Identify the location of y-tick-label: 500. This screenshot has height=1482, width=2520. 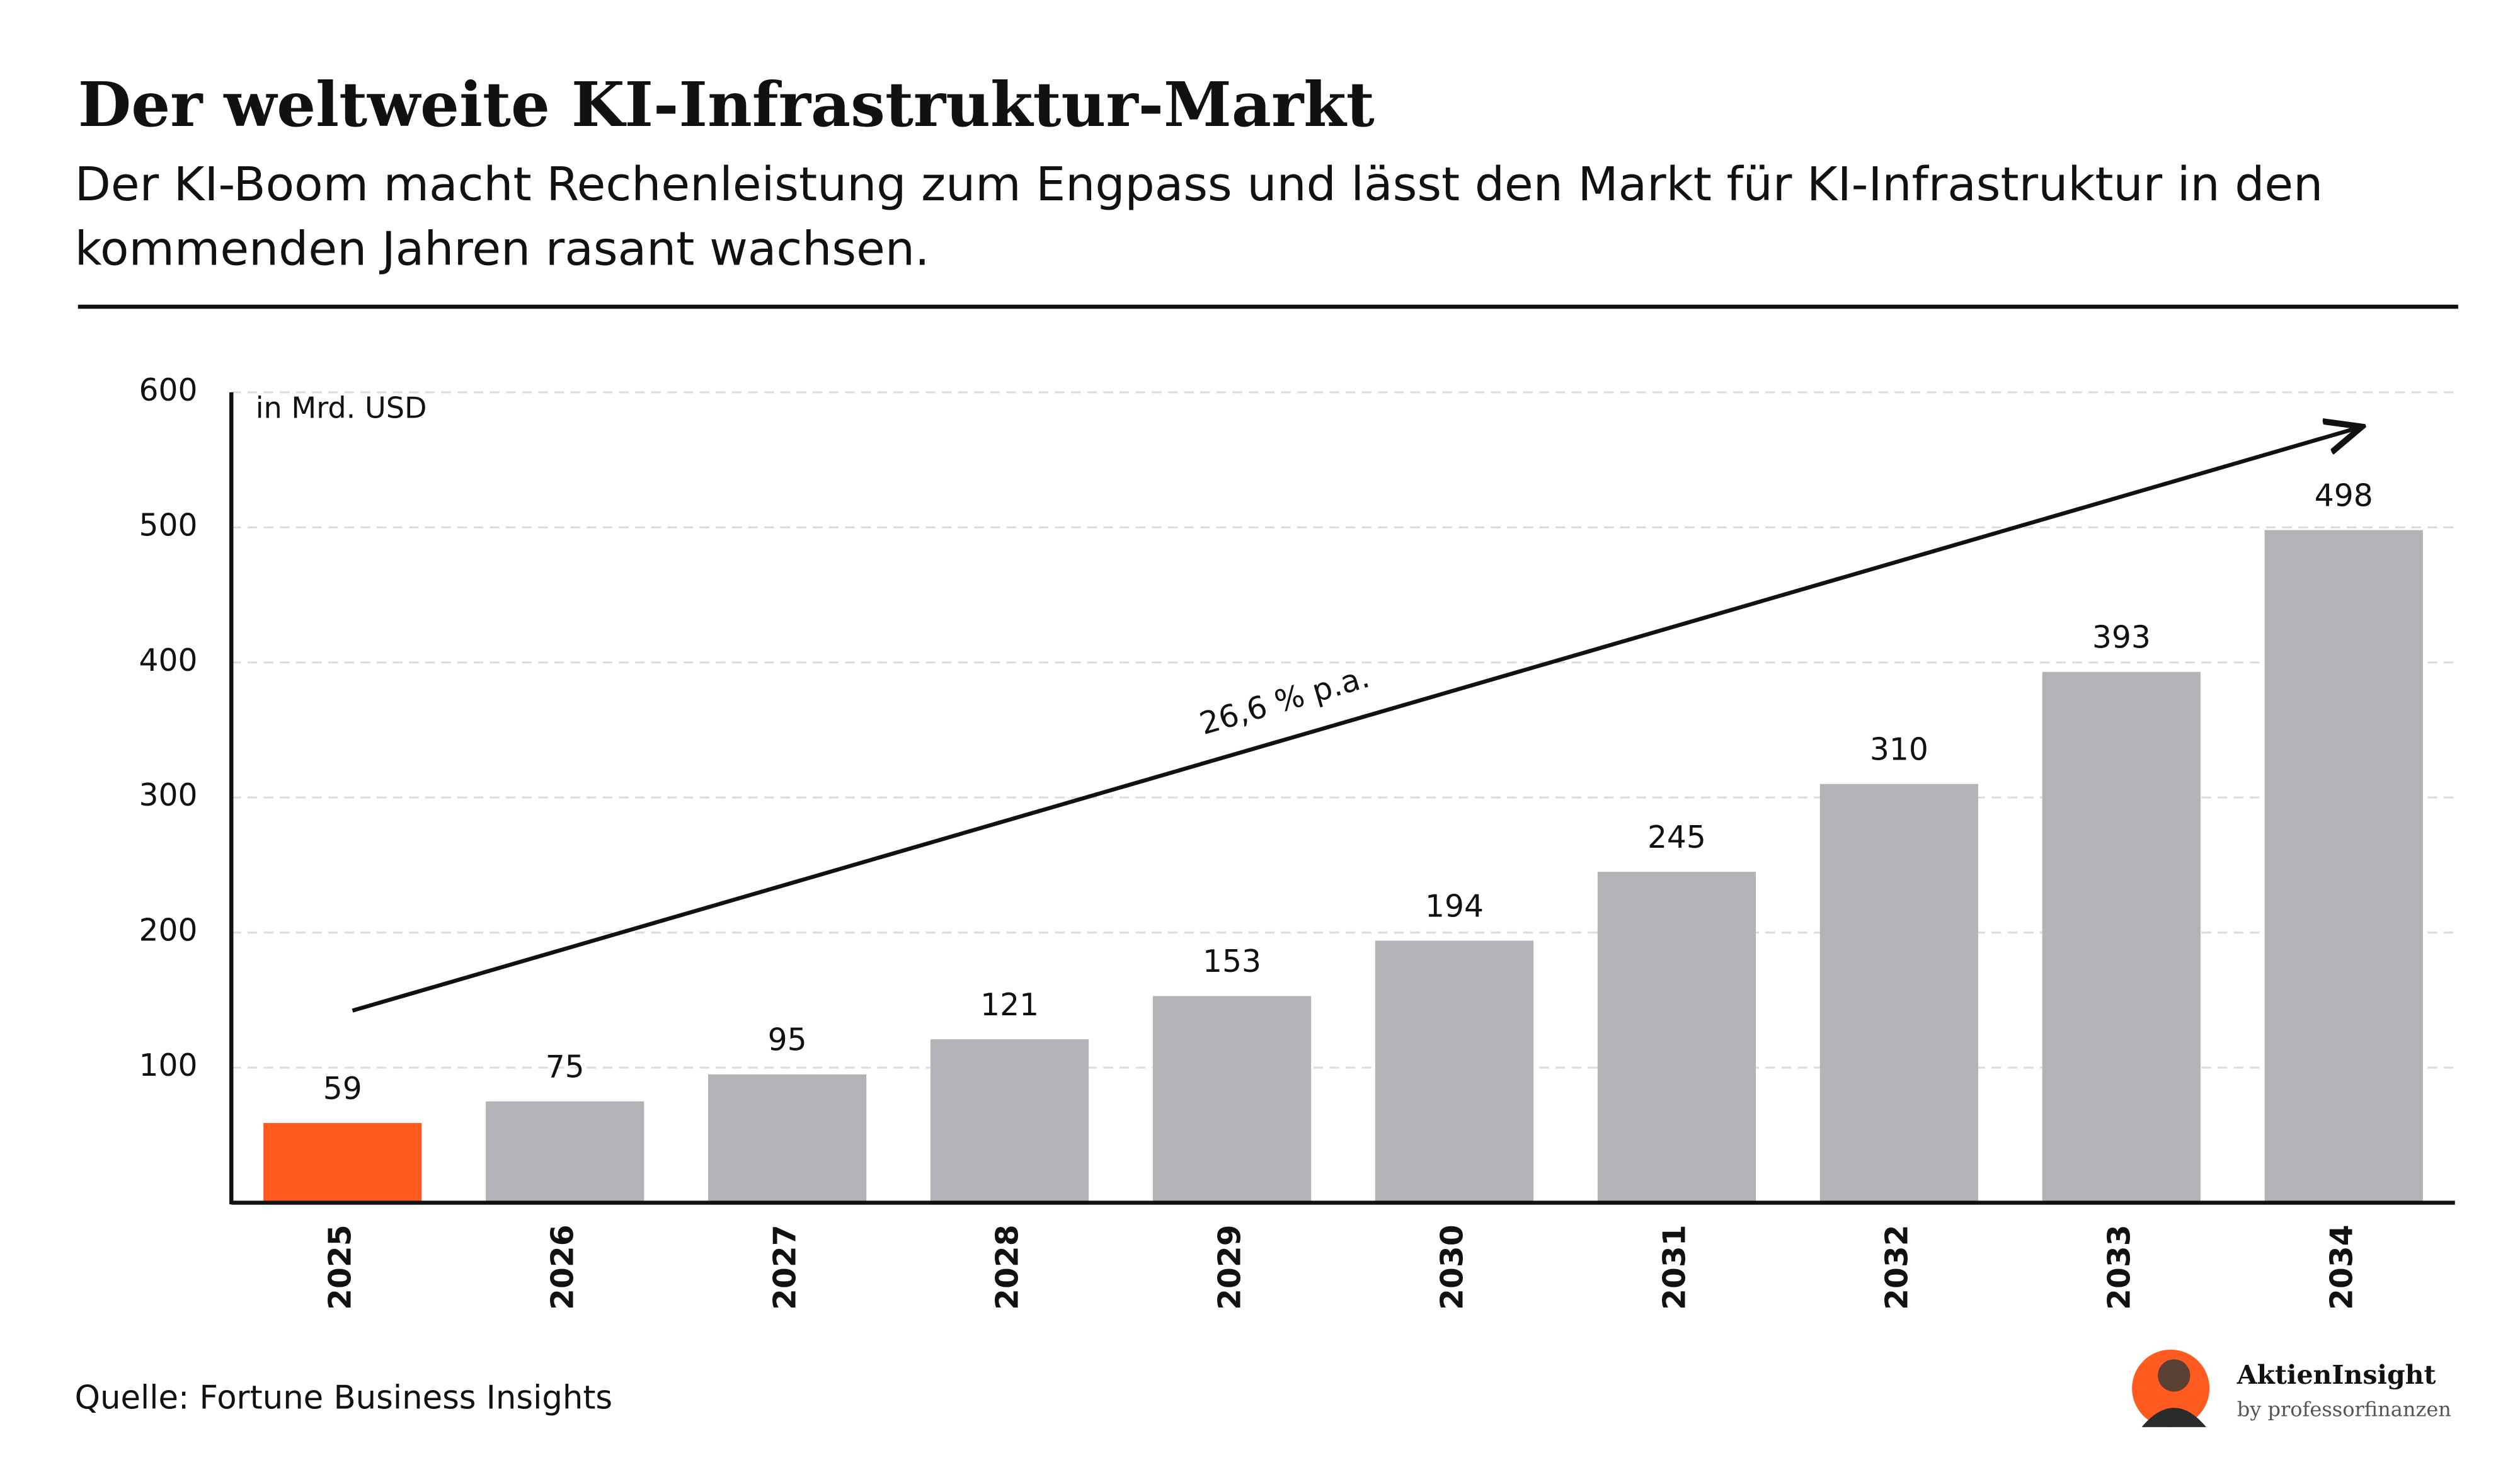
(168, 525).